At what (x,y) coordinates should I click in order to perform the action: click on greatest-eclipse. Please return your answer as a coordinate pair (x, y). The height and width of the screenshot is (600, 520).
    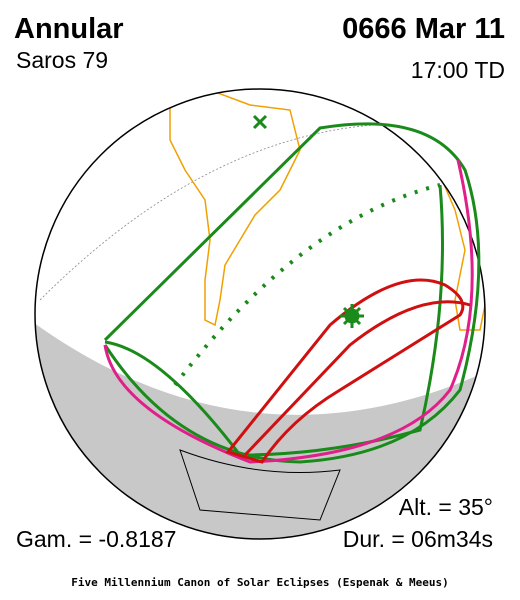
    Looking at the image, I should click on (352, 316).